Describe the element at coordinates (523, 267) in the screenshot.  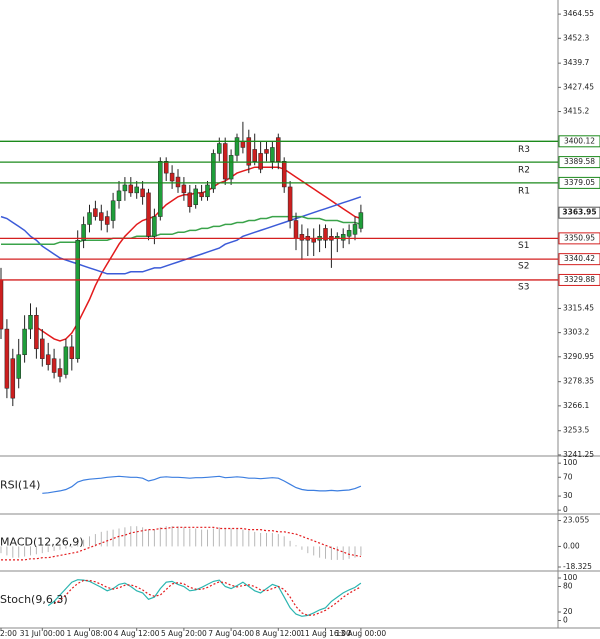
I see `level-name: S2` at that location.